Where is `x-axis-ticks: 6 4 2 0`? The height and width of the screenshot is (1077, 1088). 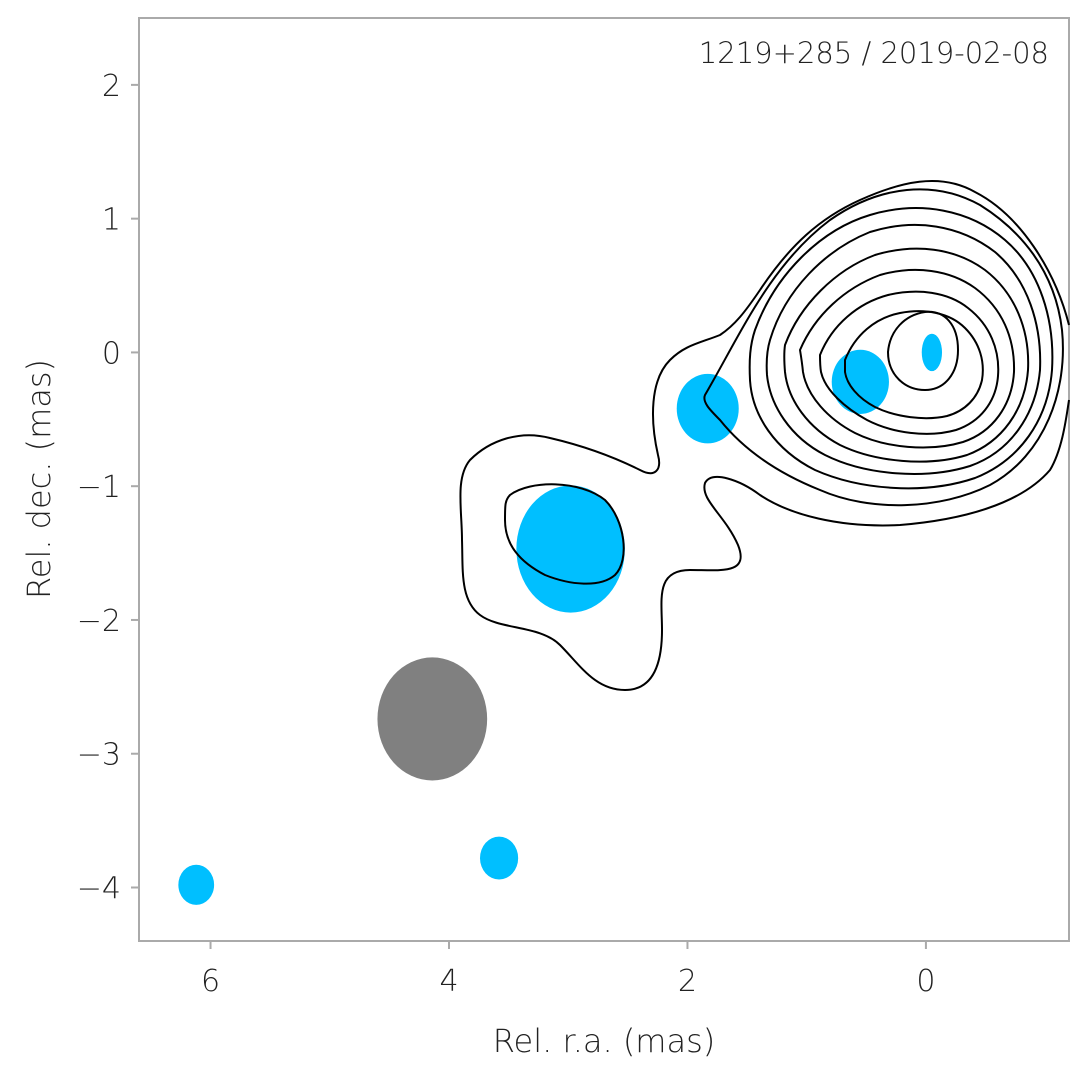 x-axis-ticks: 6 4 2 0 is located at coordinates (568, 970).